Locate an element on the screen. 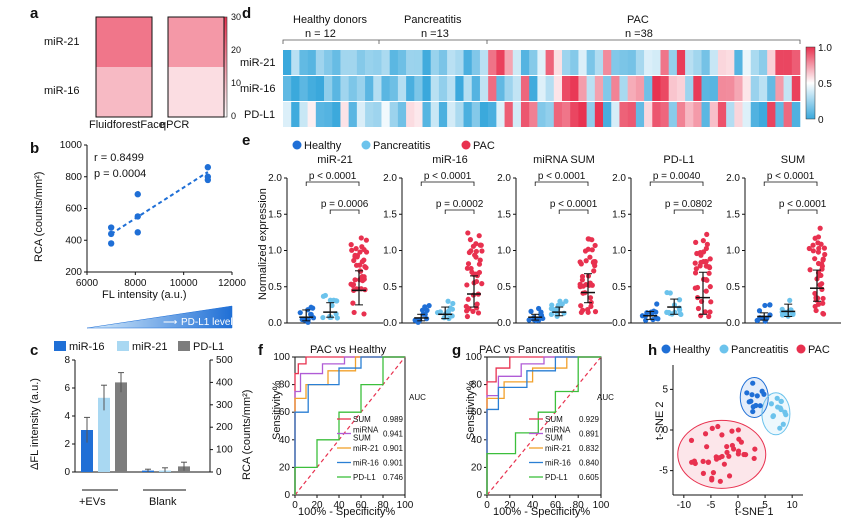  b-ytick-label: 600 is located at coordinates (73, 209).